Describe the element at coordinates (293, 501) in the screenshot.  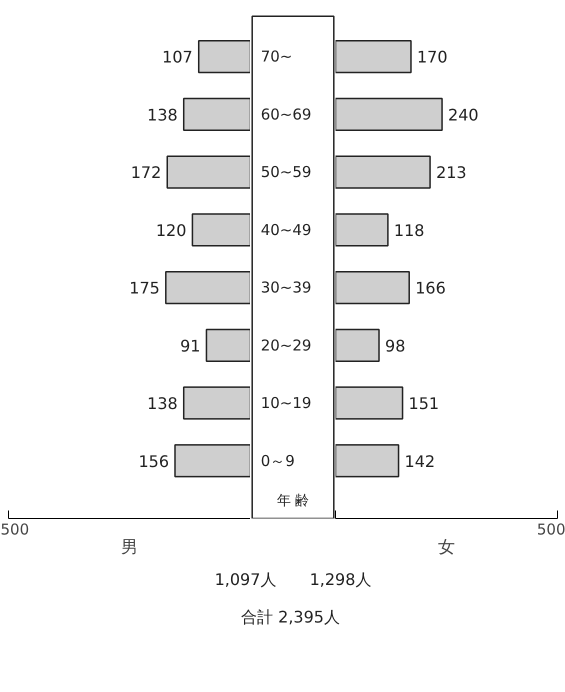
I see `y-axis-title: 年 齢` at that location.